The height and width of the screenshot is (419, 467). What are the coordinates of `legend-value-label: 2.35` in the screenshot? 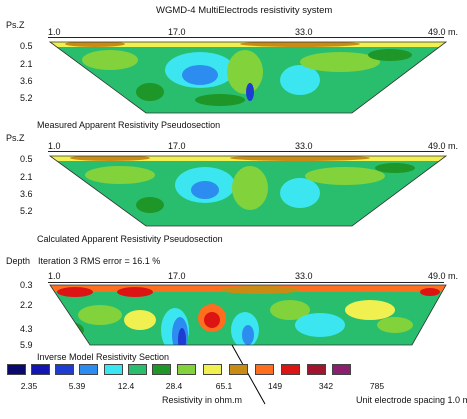 It's located at (29, 386).